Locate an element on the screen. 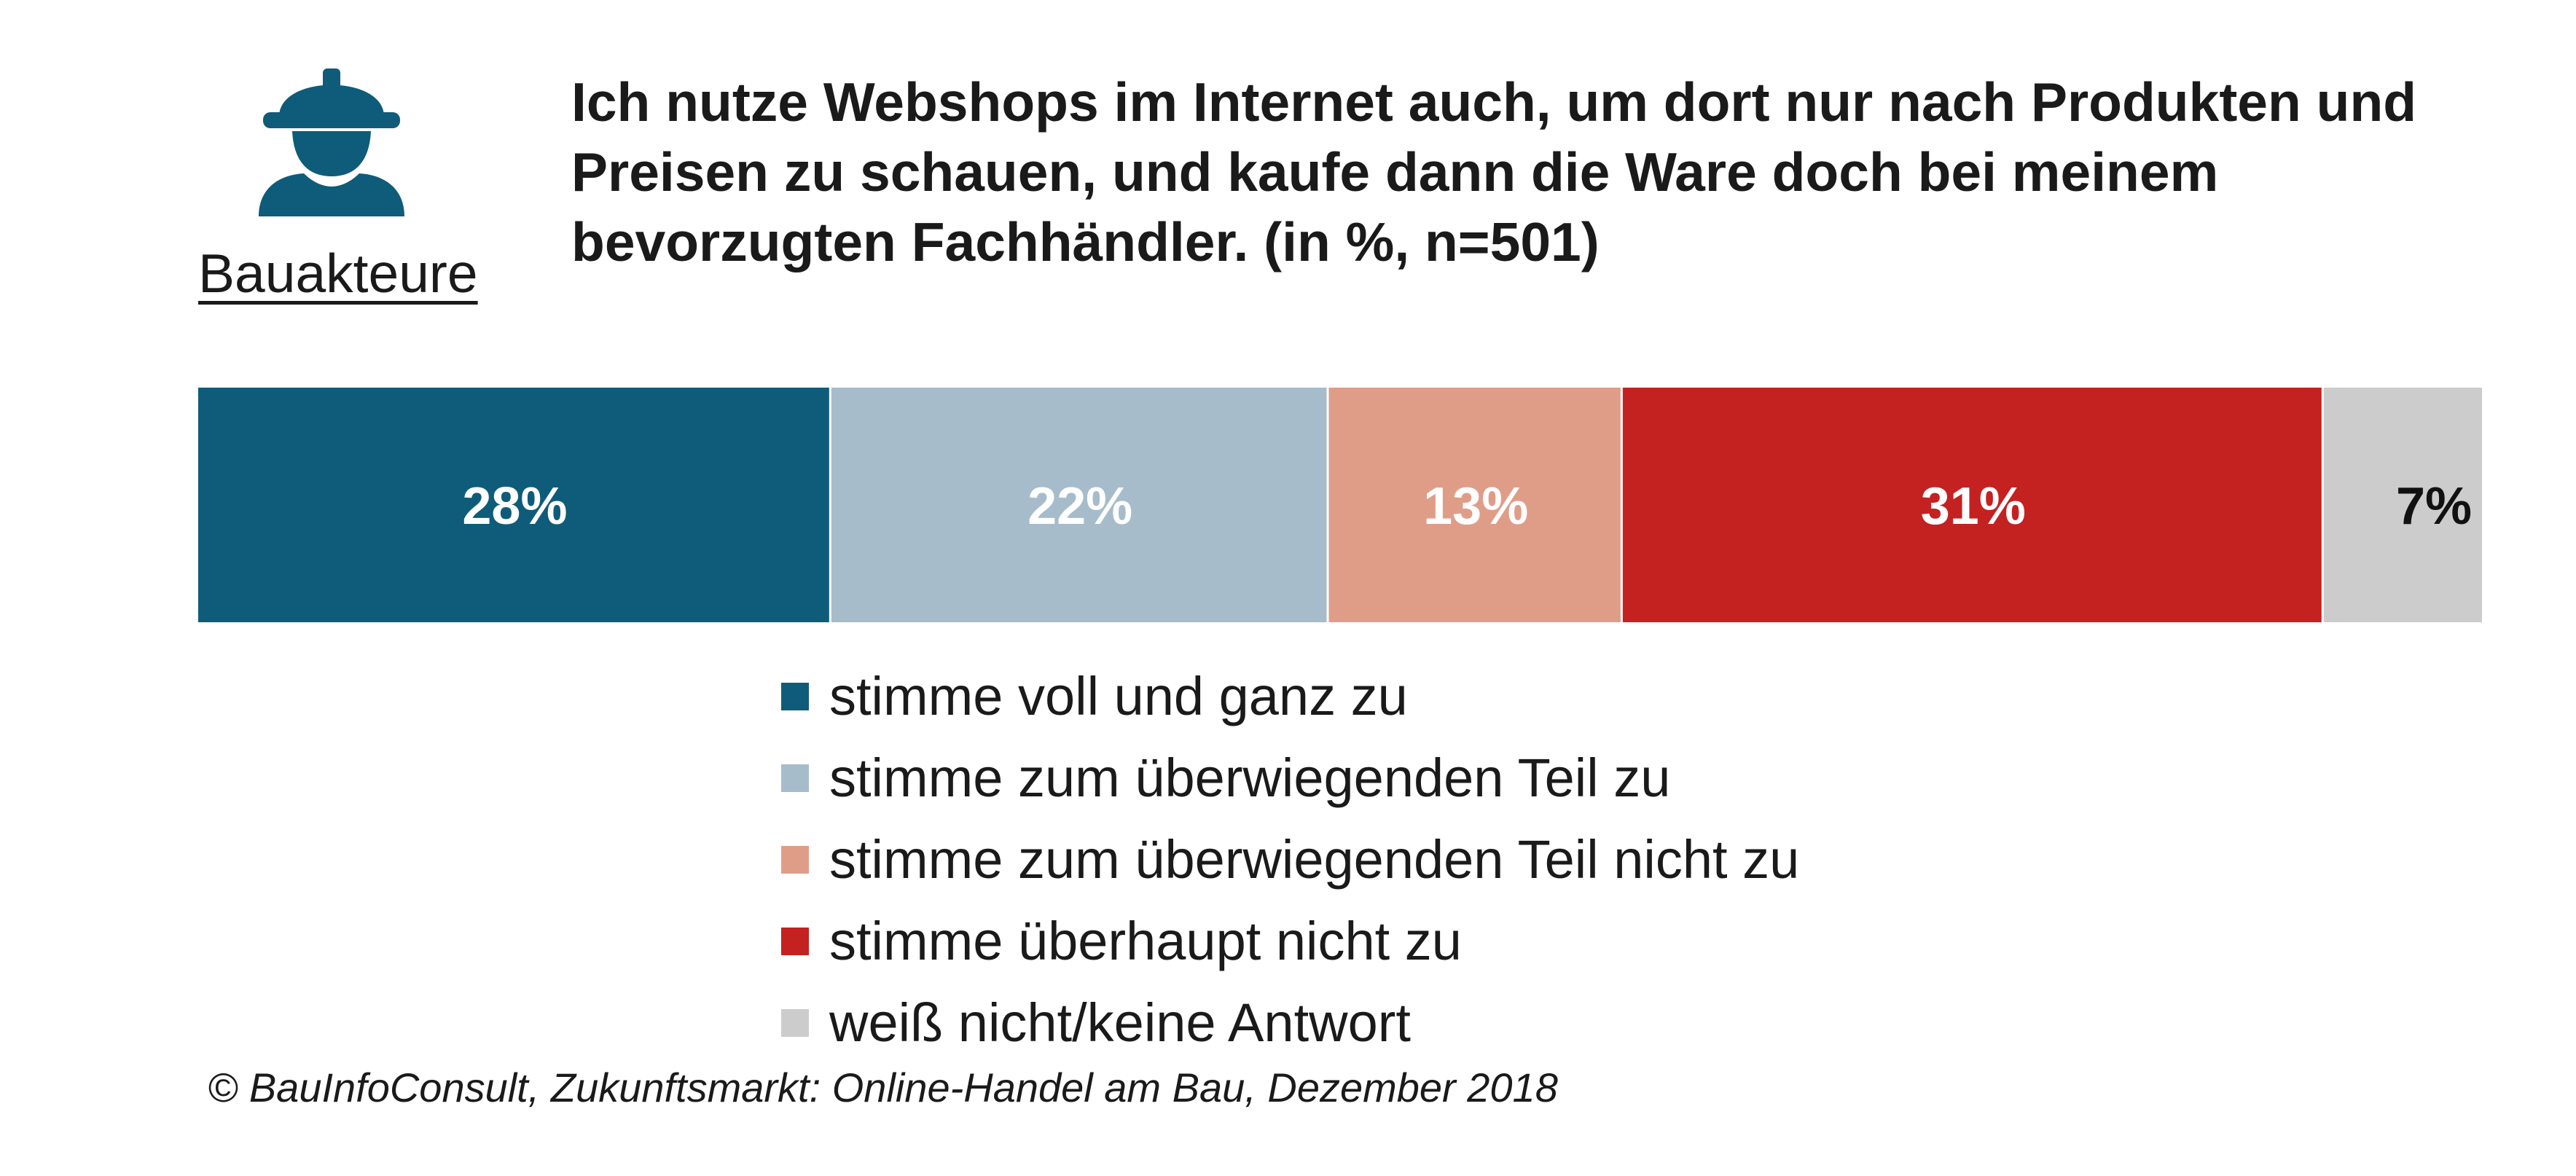  data-label-segment-4: 31% is located at coordinates (1973, 506).